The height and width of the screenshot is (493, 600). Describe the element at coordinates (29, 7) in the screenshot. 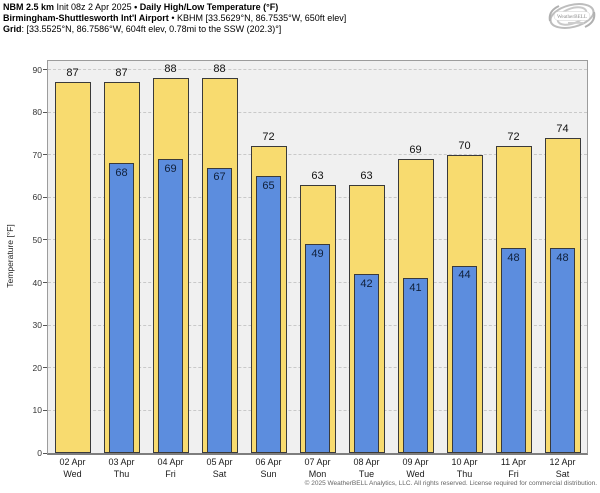

I see `model-name: NBM 2.5 km` at that location.